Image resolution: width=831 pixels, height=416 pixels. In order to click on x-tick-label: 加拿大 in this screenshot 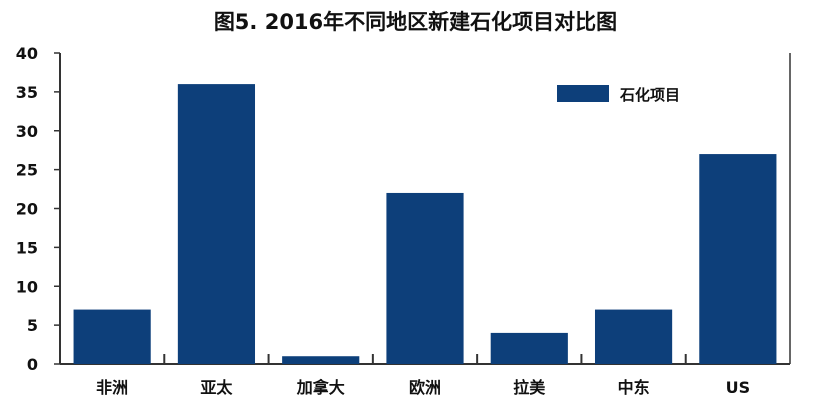, I will do `click(320, 387)`.